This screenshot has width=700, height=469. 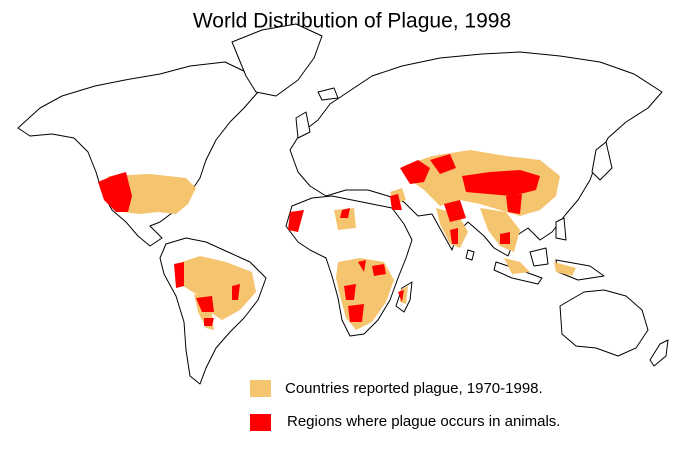 I want to click on sri-lanka, so click(x=470, y=255).